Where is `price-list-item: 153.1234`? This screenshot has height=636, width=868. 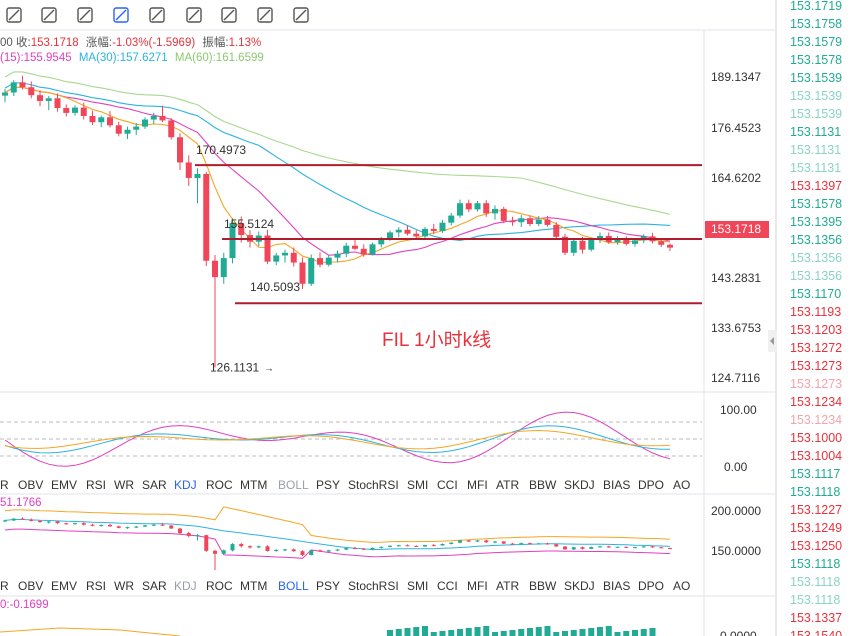
price-list-item: 153.1234 is located at coordinates (816, 420).